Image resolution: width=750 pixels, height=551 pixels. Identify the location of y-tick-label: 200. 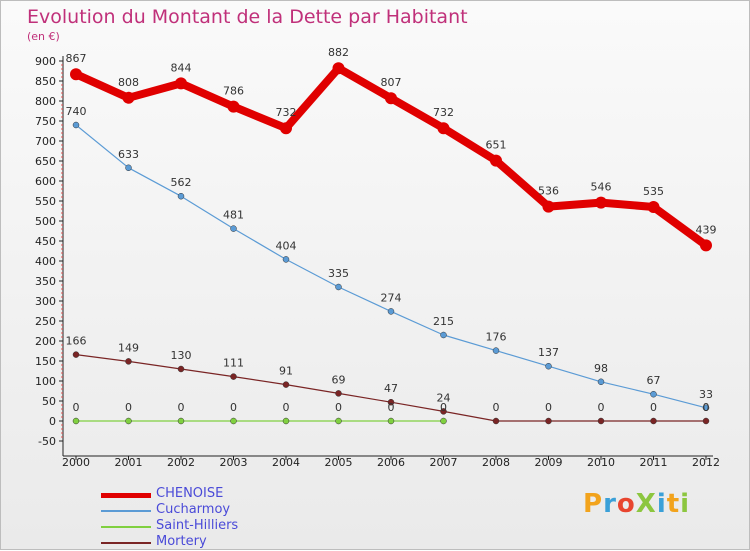
(45, 341).